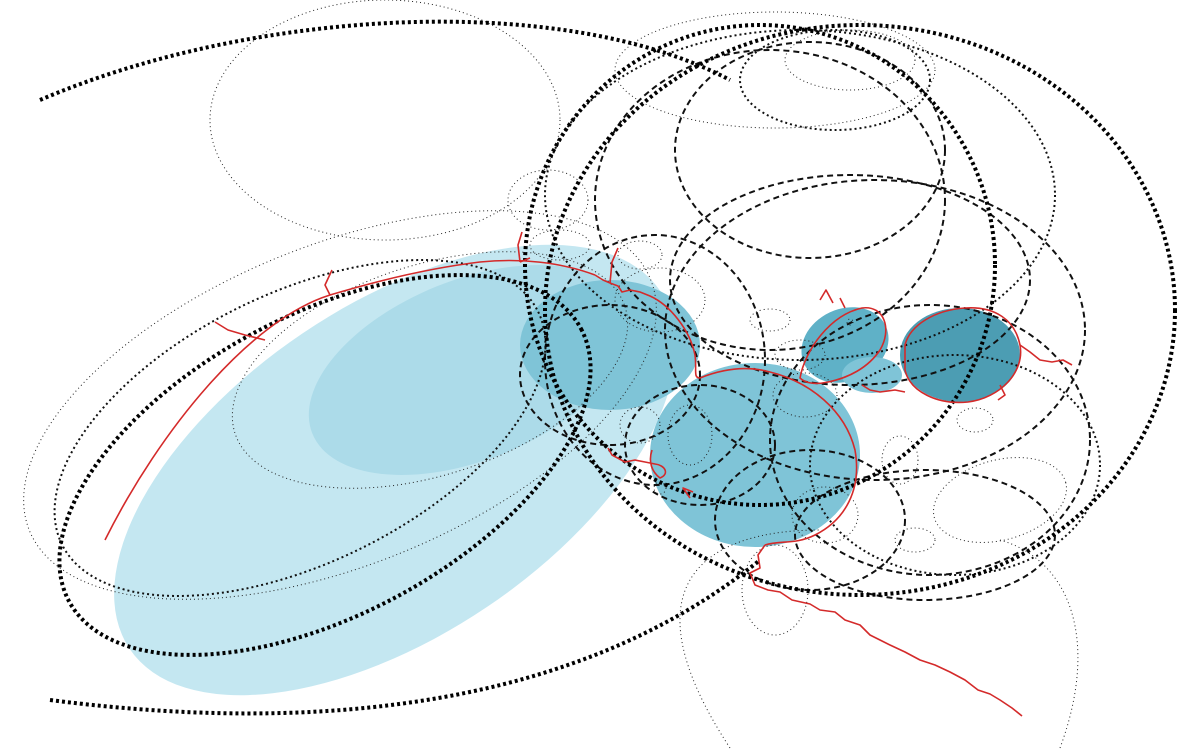 Image resolution: width=1178 pixels, height=754 pixels. What do you see at coordinates (637, 463) in the screenshot?
I see `red-boundary-center-left` at bounding box center [637, 463].